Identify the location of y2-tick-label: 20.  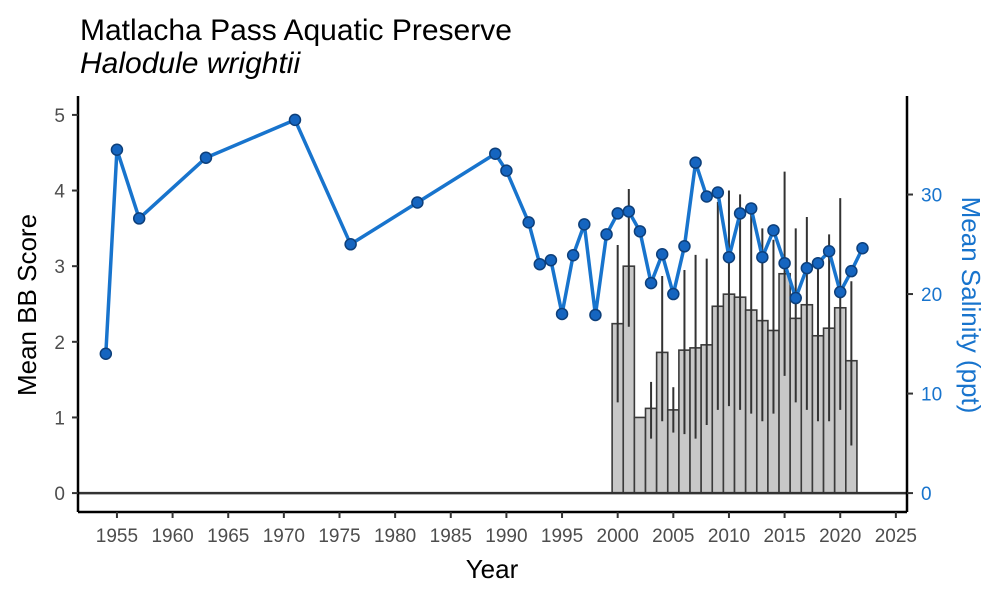
(931, 295).